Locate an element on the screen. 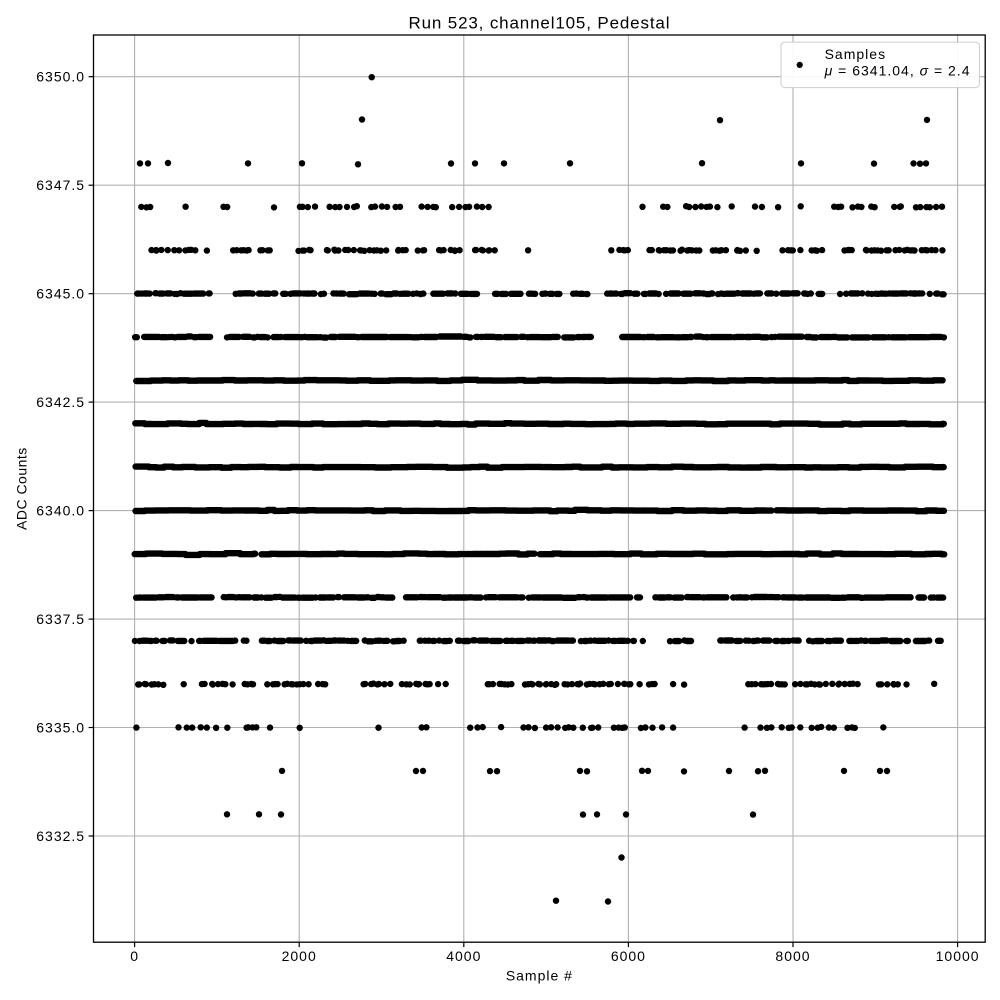  svg-text: 6340.0 is located at coordinates (60, 511).